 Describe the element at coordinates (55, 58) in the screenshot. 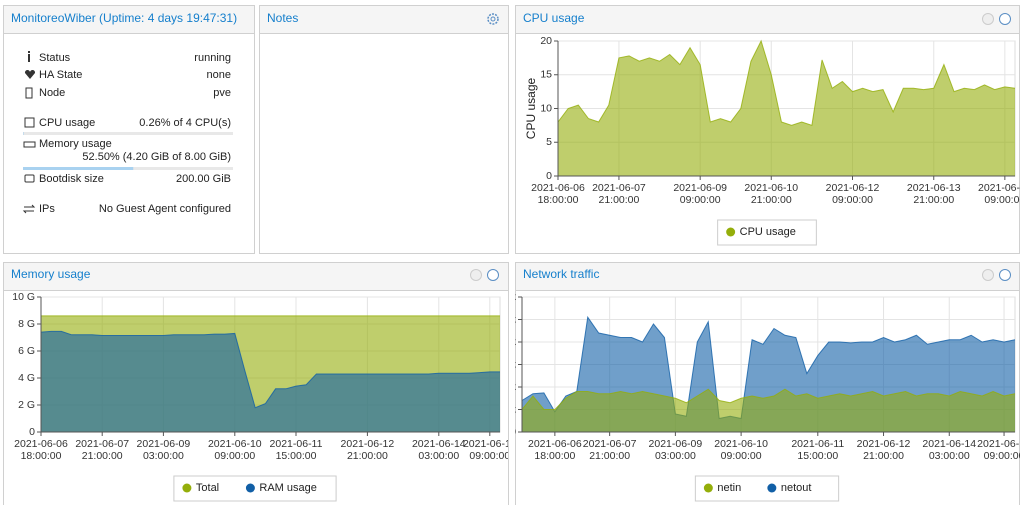

I see `row-label: Status` at that location.